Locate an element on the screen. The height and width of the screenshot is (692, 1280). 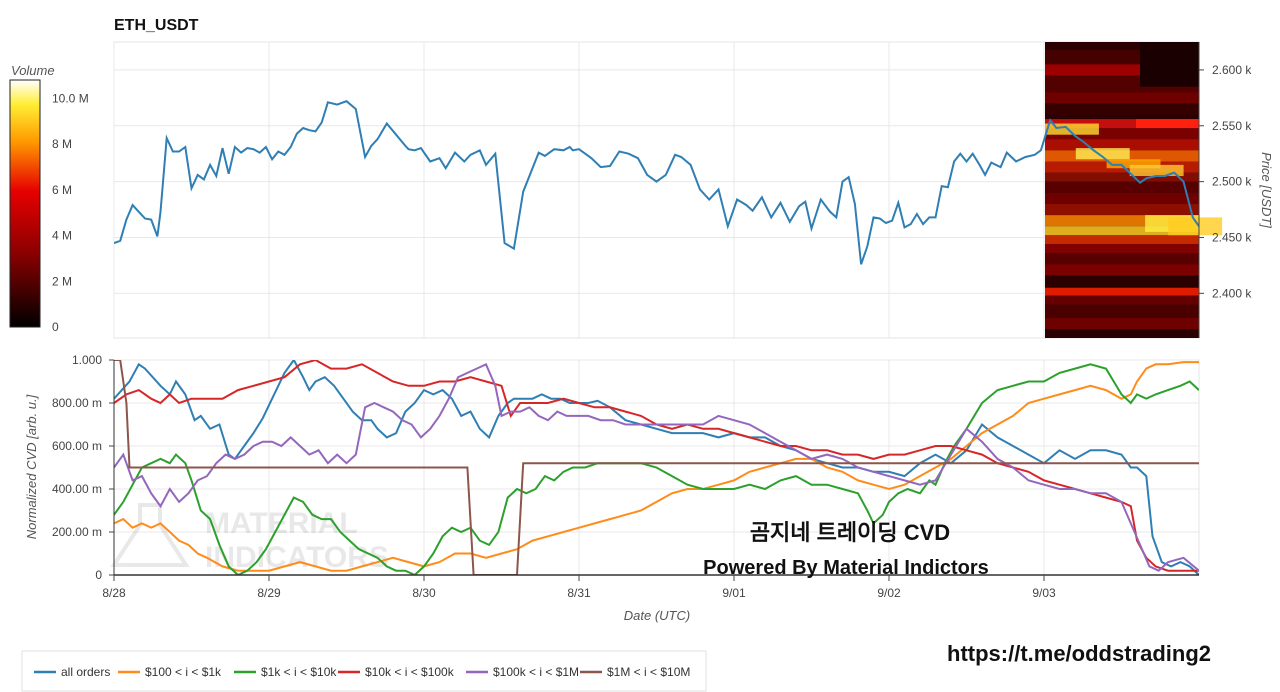
x-tick-label: 8/30 is located at coordinates (424, 593).